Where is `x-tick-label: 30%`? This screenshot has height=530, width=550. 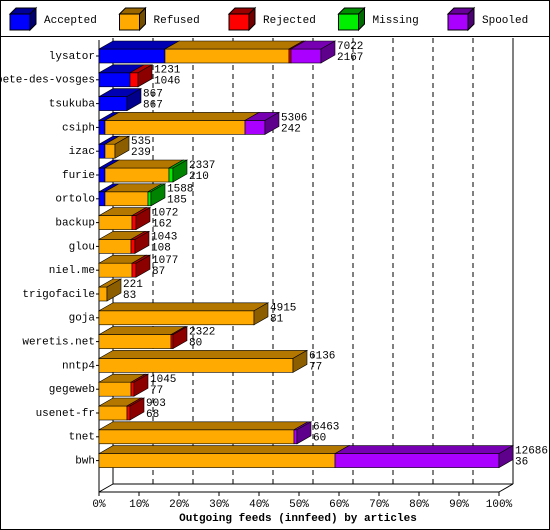
x-tick-label: 30% is located at coordinates (219, 505).